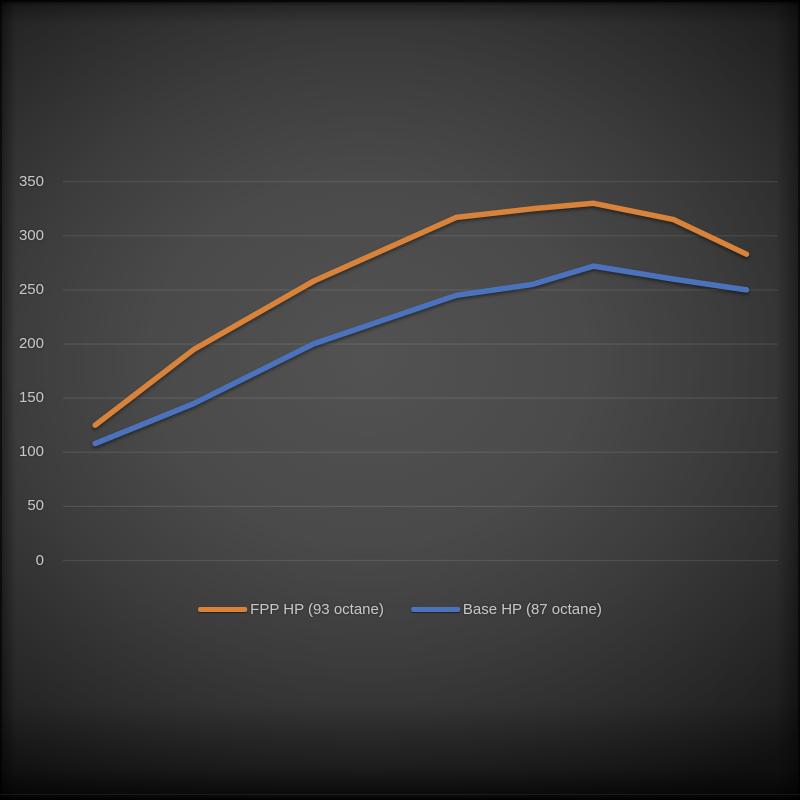 This screenshot has height=800, width=800. What do you see at coordinates (31, 289) in the screenshot?
I see `y-tick-label-250: 250` at bounding box center [31, 289].